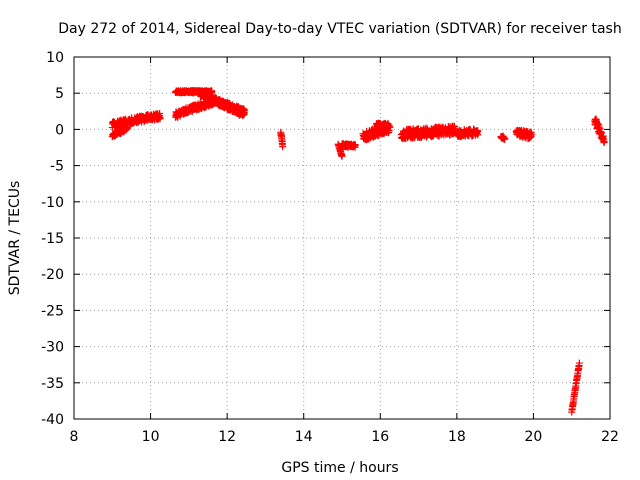 The height and width of the screenshot is (480, 640). What do you see at coordinates (59, 94) in the screenshot?
I see `y-tick-label: 5` at bounding box center [59, 94].